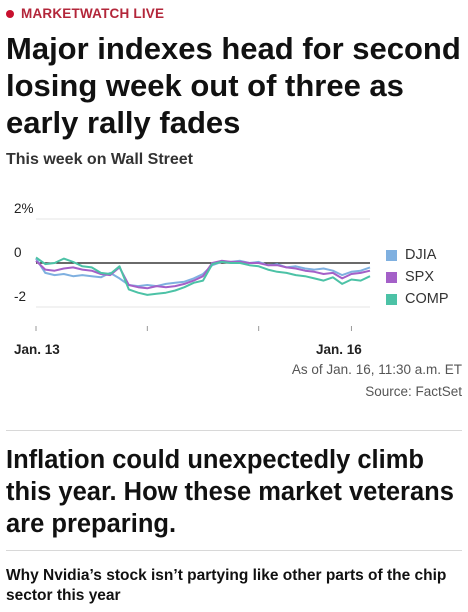 The width and height of the screenshot is (468, 612). I want to click on section-label: MARKETWATCH LIVE, so click(85, 13).